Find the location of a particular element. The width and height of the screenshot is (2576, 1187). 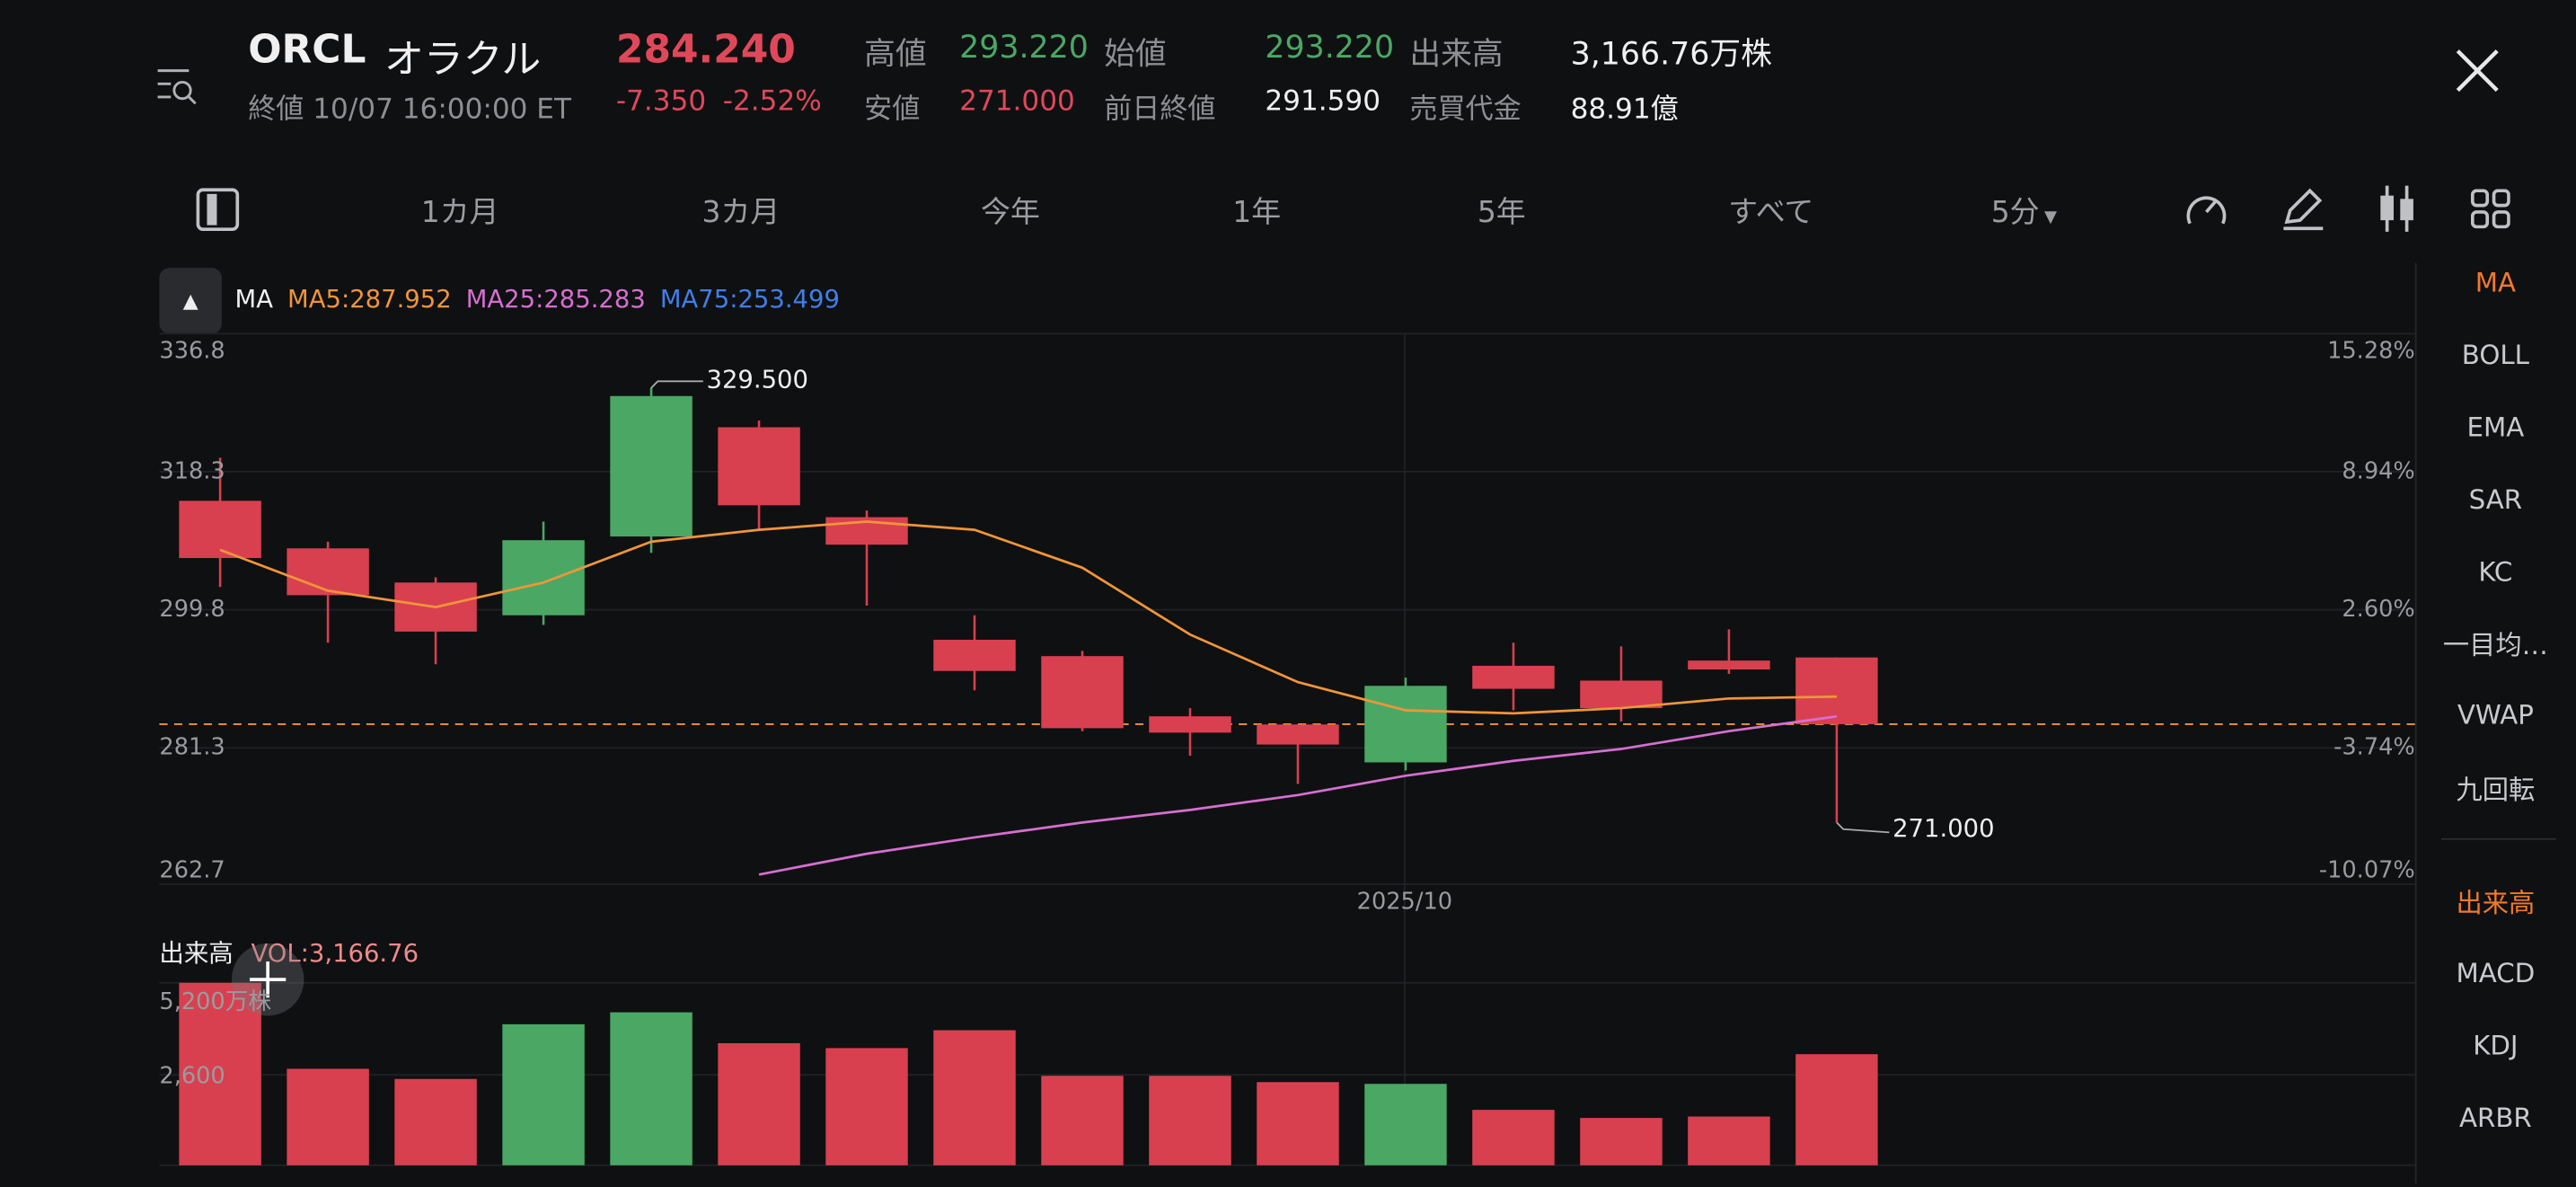

interval-dropdown: 5分 ▼ is located at coordinates (2024, 210).